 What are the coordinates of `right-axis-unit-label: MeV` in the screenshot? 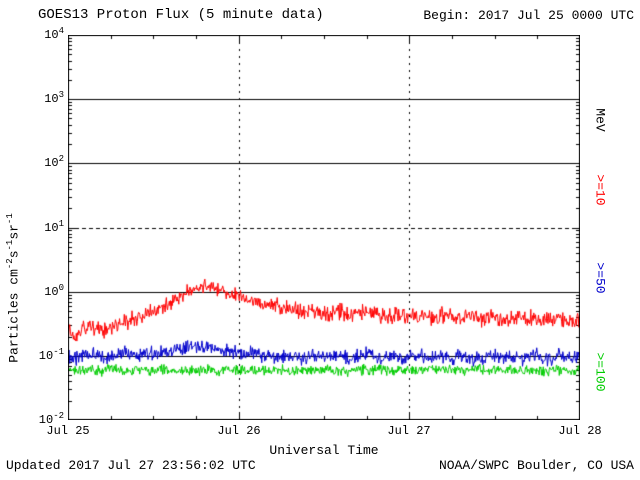 It's located at (600, 120).